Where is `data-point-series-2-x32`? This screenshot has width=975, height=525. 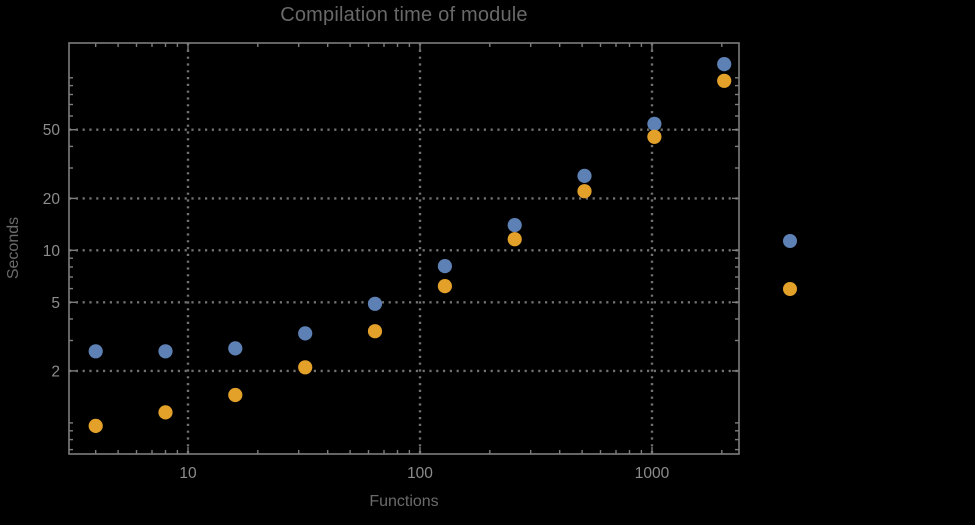 data-point-series-2-x32 is located at coordinates (305, 367).